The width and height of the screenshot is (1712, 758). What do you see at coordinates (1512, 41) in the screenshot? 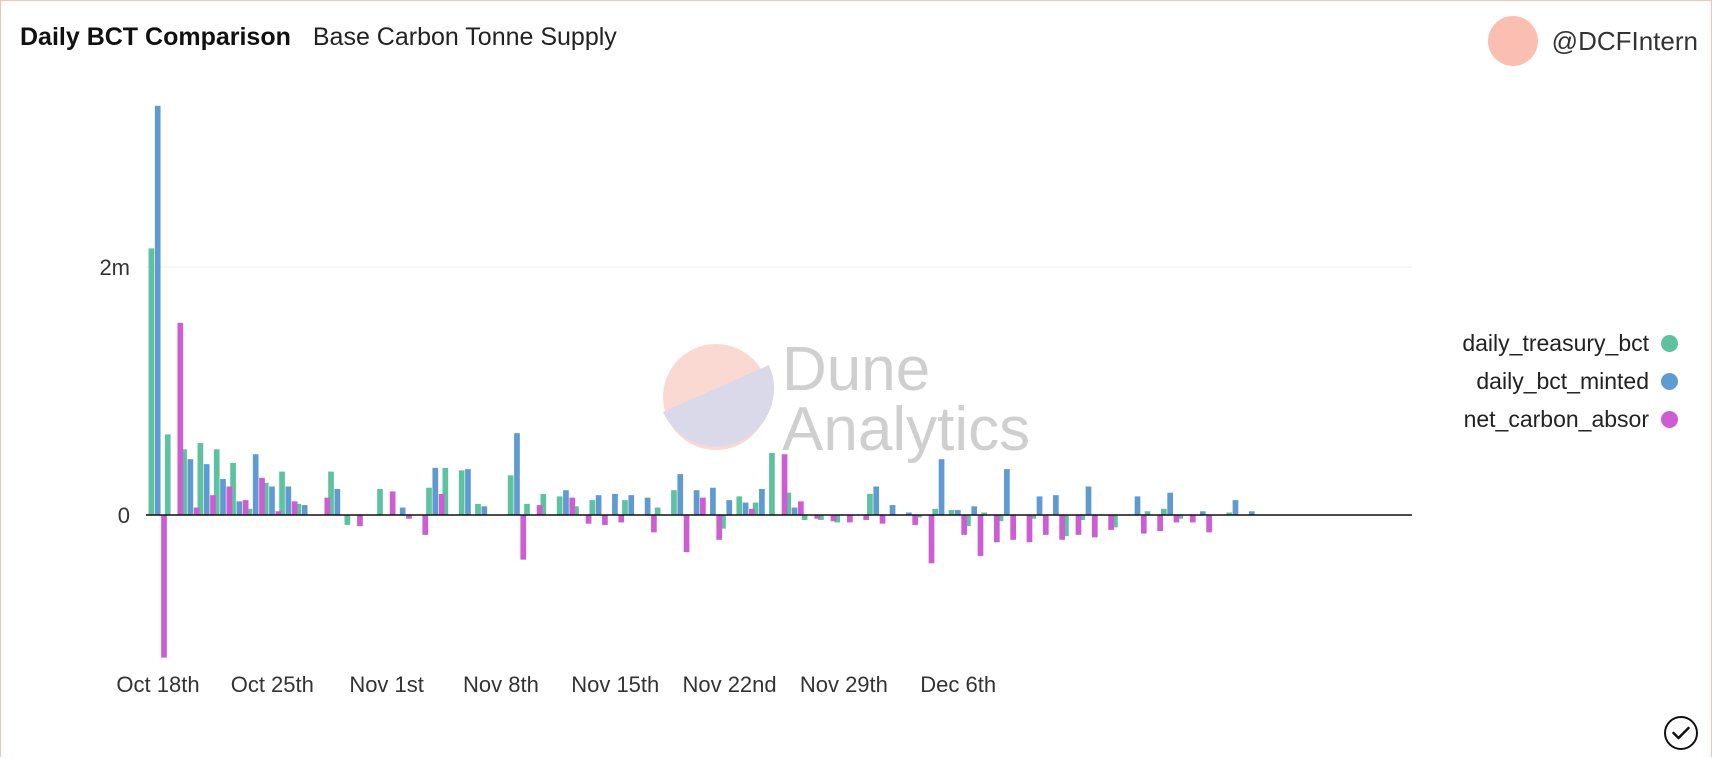
I see `avatar` at bounding box center [1512, 41].